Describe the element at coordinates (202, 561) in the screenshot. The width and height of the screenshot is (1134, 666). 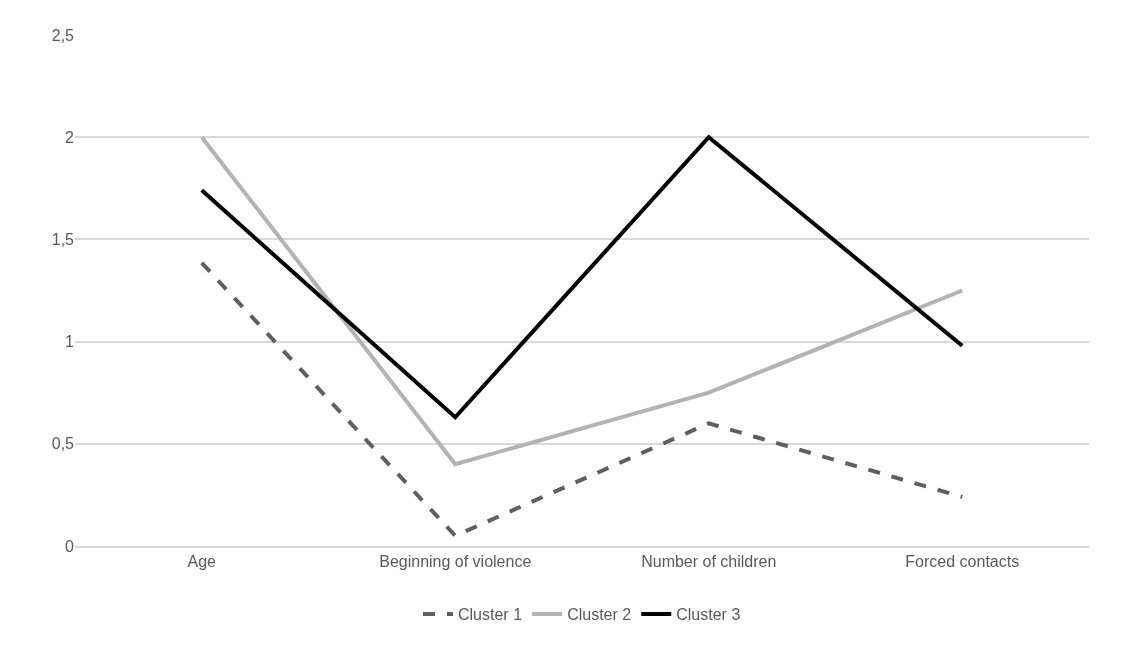
I see `x-tick-label: Age` at that location.